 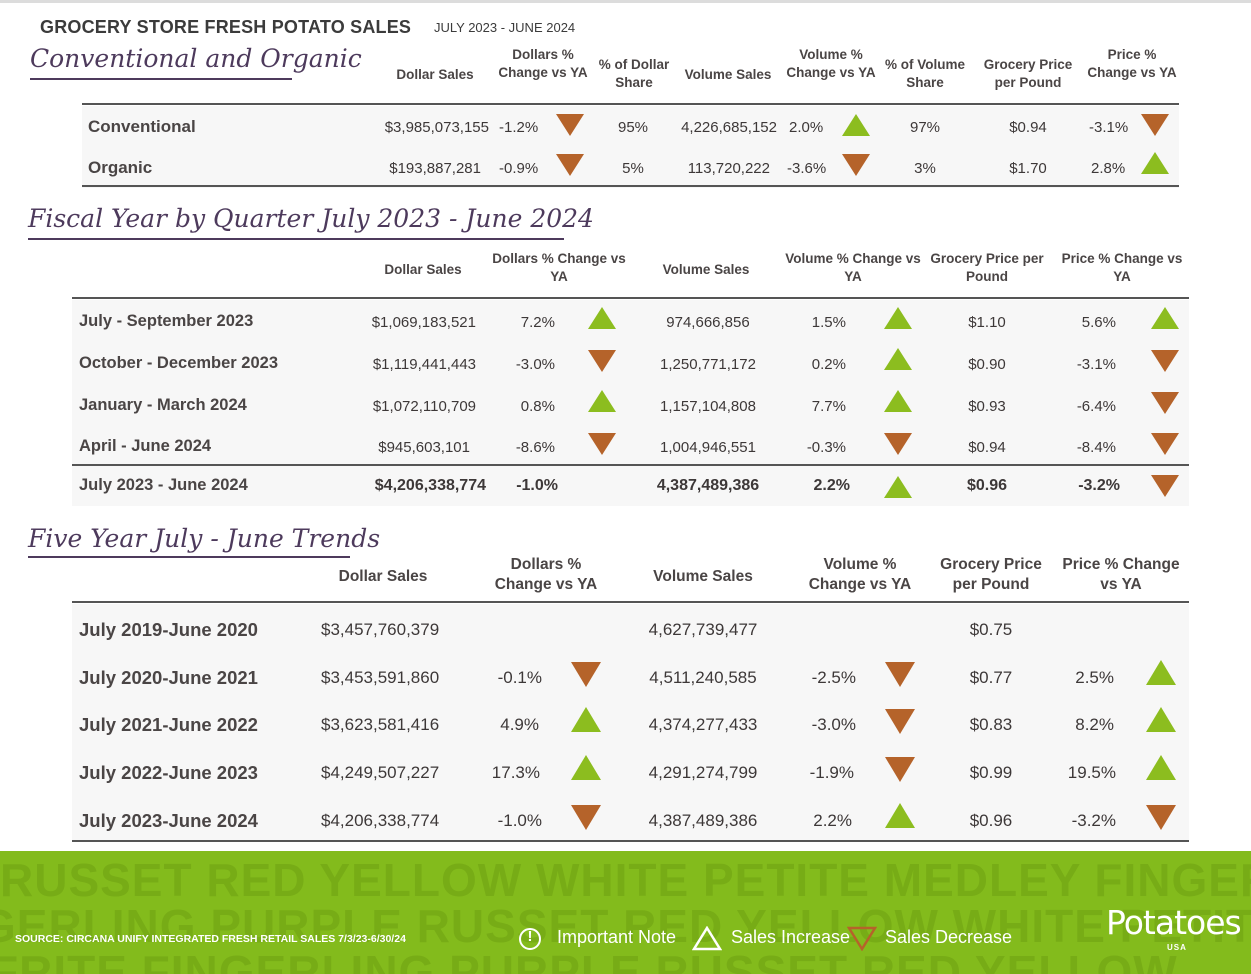 I want to click on s2-header-volume-sales: Volume Sales, so click(x=706, y=269).